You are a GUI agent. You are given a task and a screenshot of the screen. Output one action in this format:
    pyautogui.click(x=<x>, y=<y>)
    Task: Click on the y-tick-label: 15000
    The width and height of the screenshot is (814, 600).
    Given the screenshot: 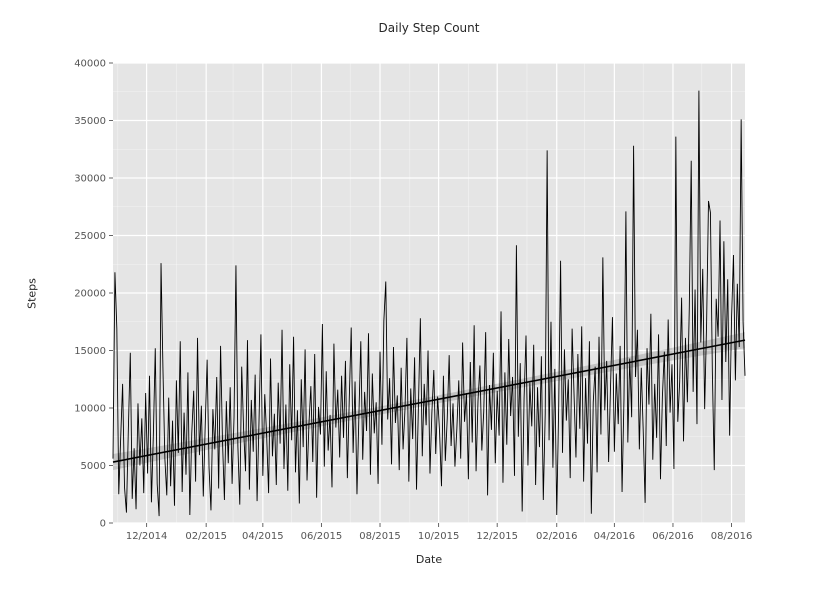 What is the action you would take?
    pyautogui.click(x=90, y=351)
    